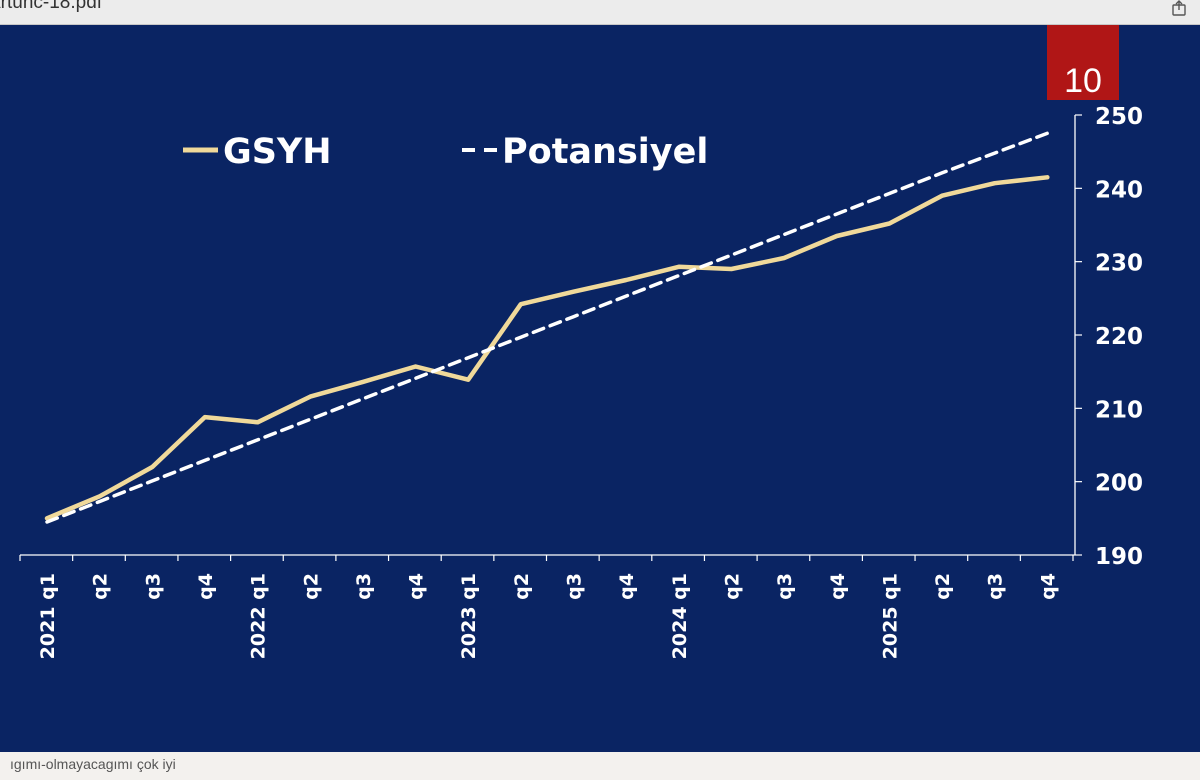 The height and width of the screenshot is (780, 1200). What do you see at coordinates (1119, 190) in the screenshot?
I see `y-tick-label: 240` at bounding box center [1119, 190].